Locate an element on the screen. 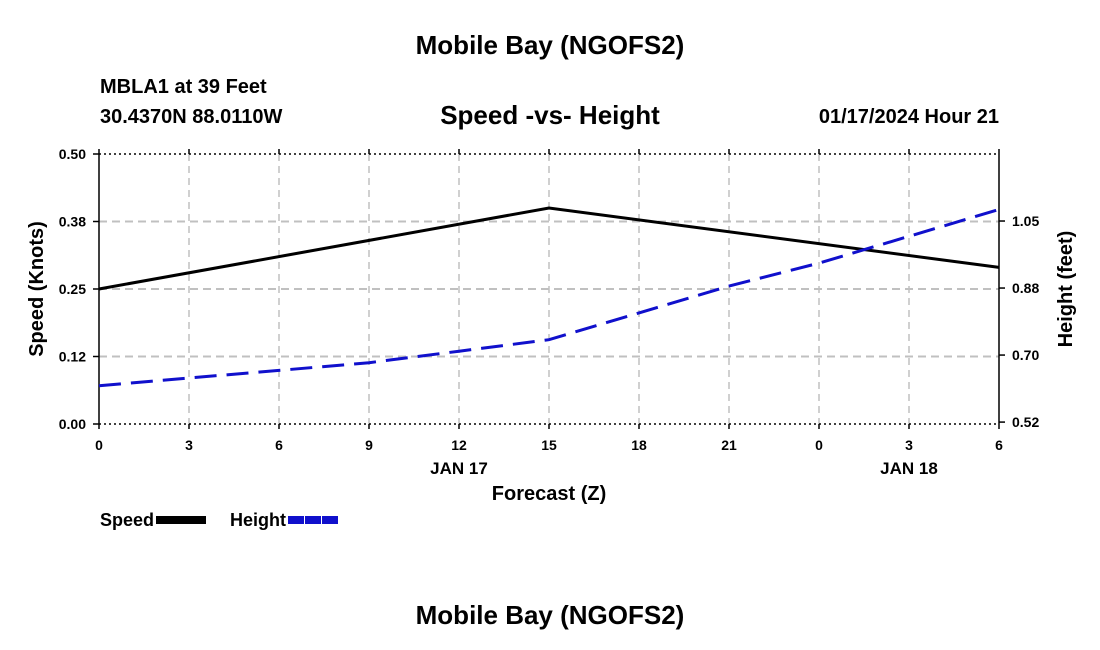 This screenshot has height=650, width=1100. page-title: Mobile Bay (NGOFS2) is located at coordinates (550, 45).